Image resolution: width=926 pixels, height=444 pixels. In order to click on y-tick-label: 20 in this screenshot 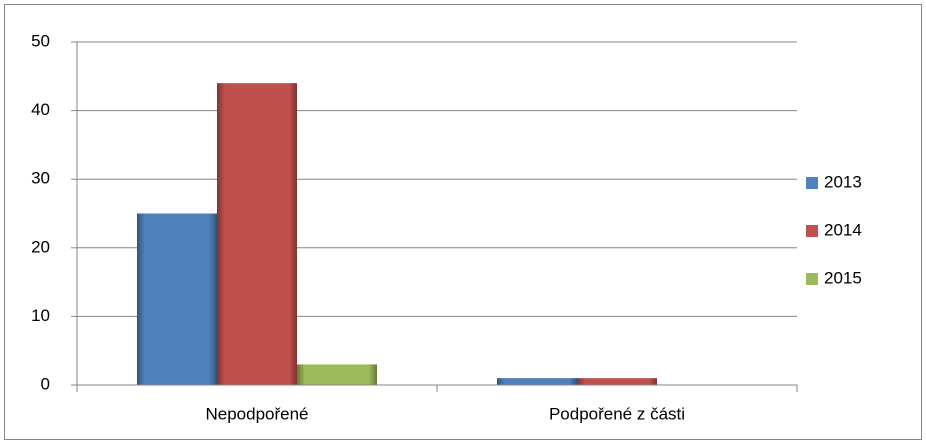, I will do `click(40, 246)`.